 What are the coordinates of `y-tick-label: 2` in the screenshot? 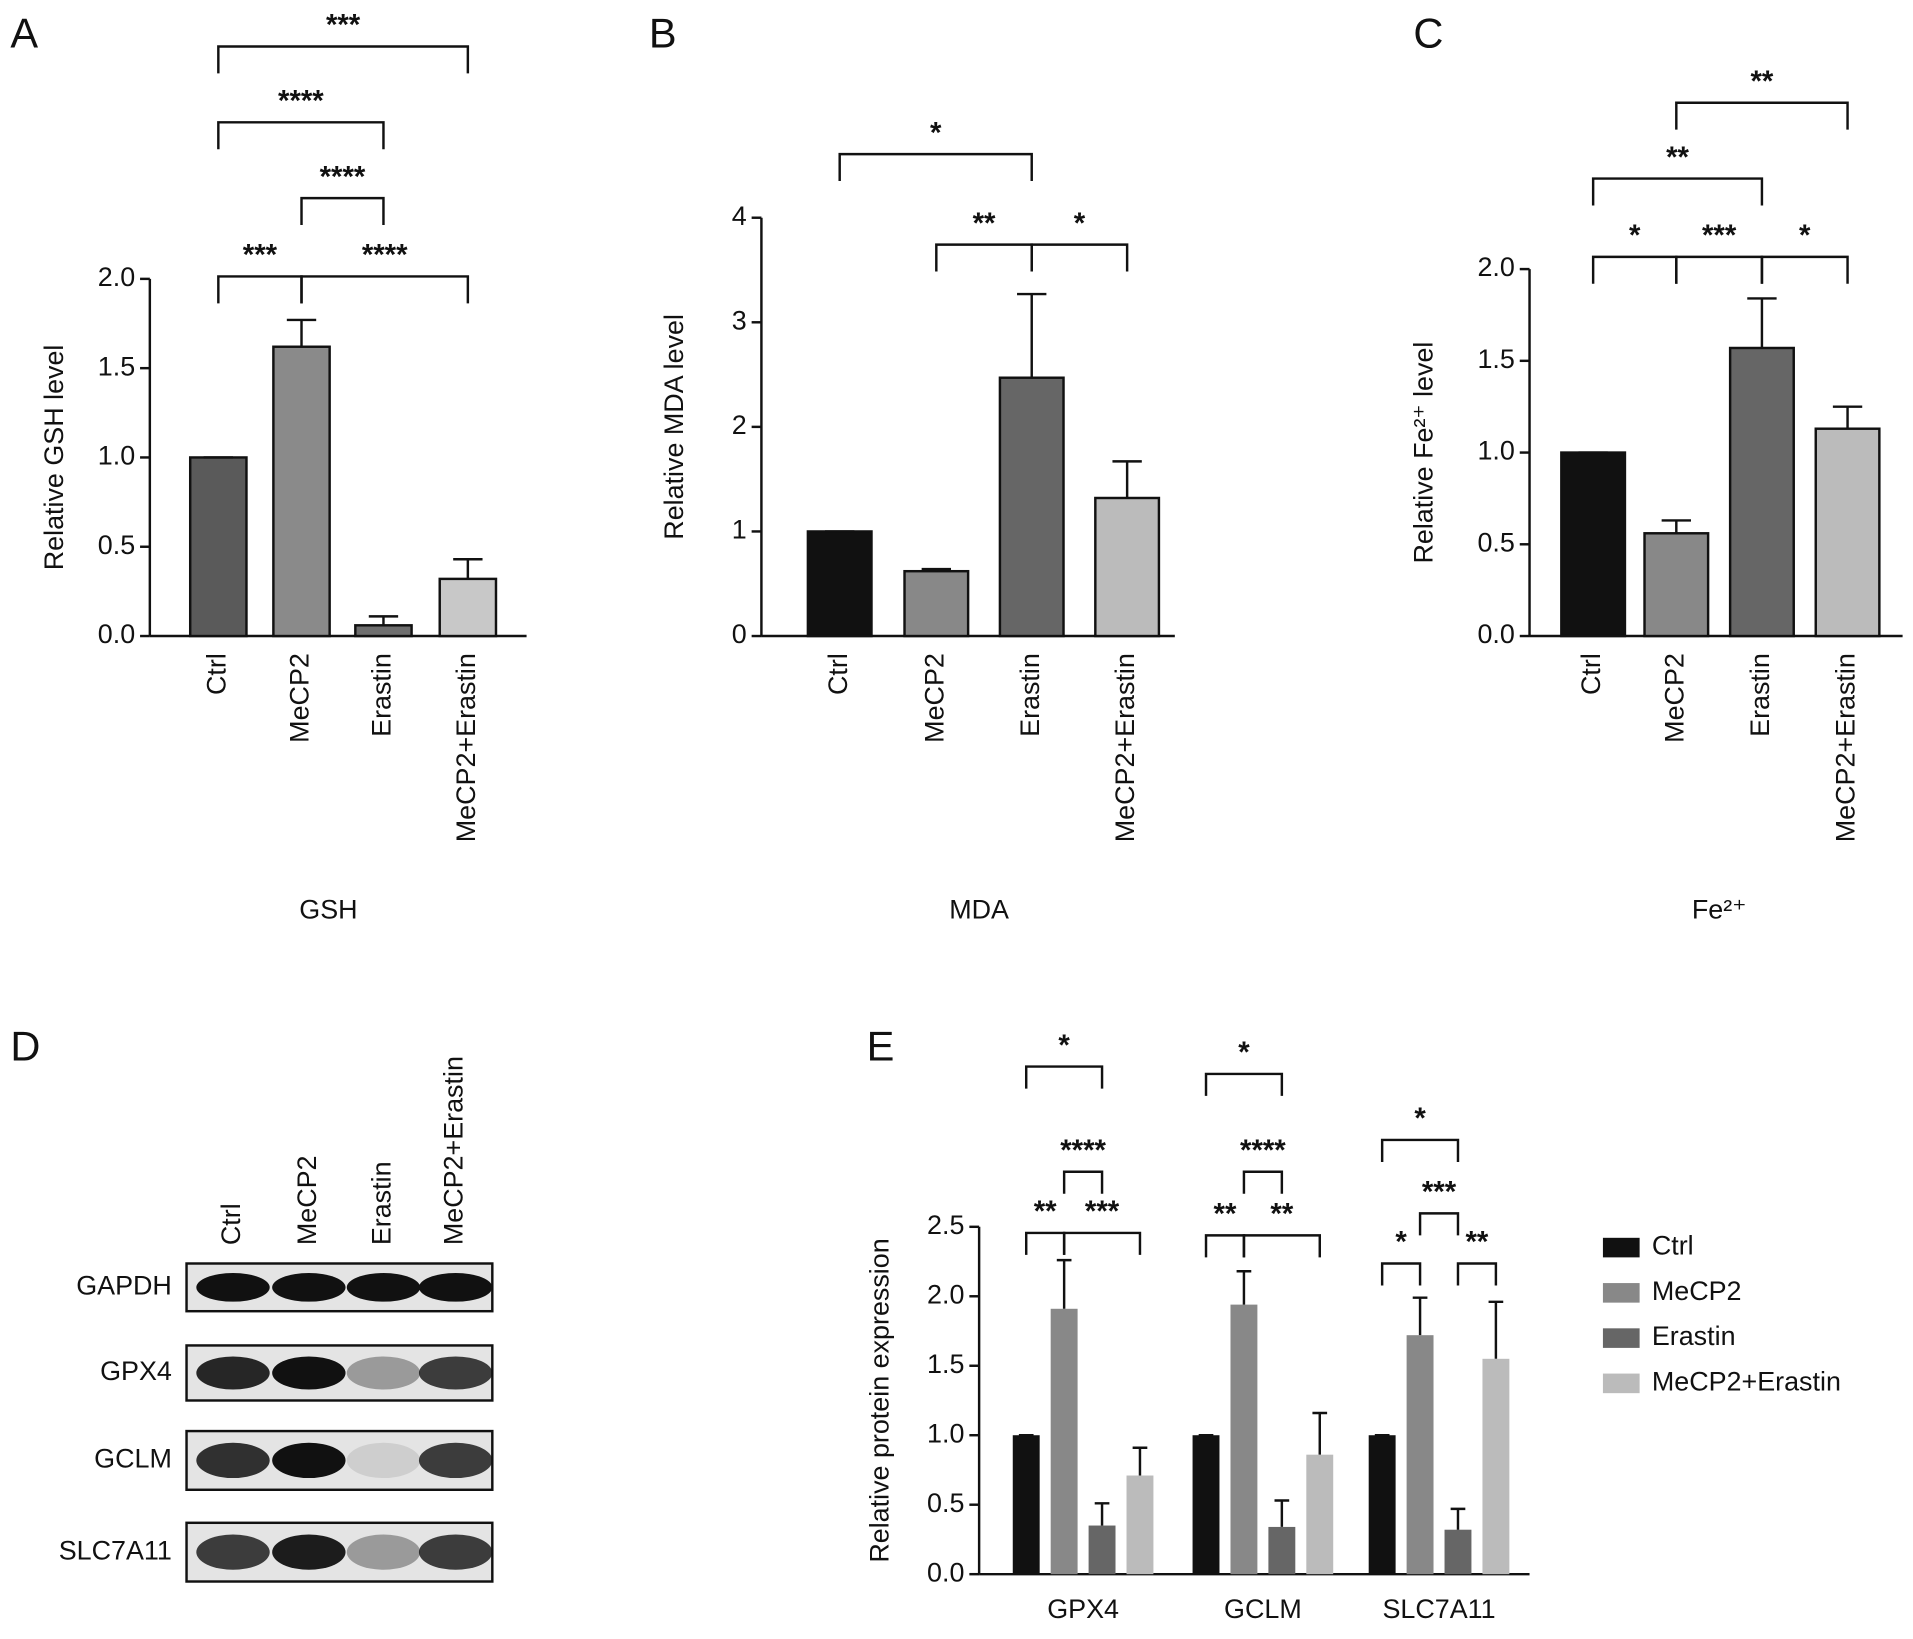 It's located at (739, 425).